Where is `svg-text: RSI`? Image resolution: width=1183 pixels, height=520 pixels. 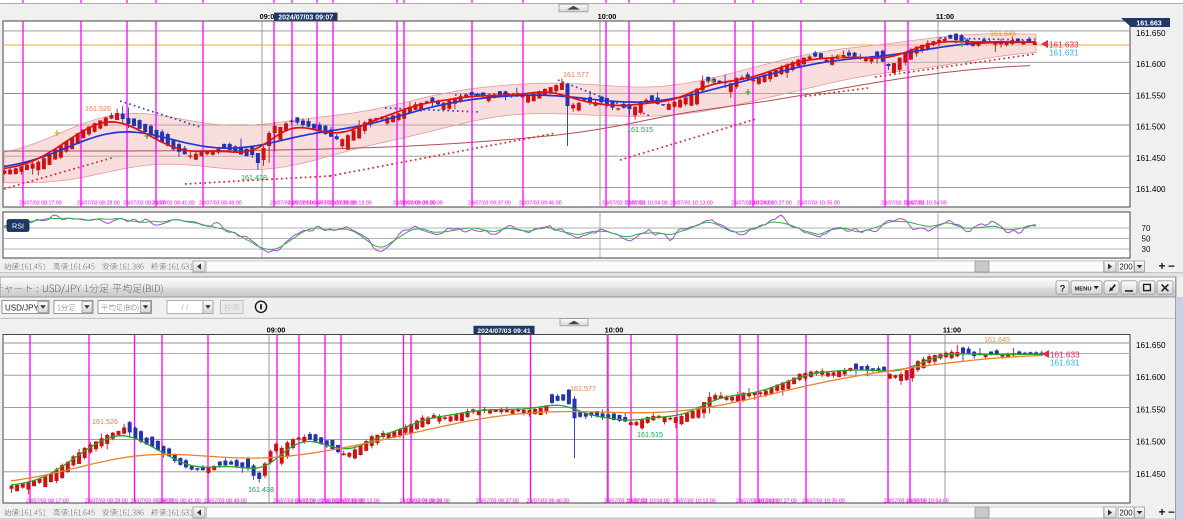
svg-text: RSI is located at coordinates (18, 226).